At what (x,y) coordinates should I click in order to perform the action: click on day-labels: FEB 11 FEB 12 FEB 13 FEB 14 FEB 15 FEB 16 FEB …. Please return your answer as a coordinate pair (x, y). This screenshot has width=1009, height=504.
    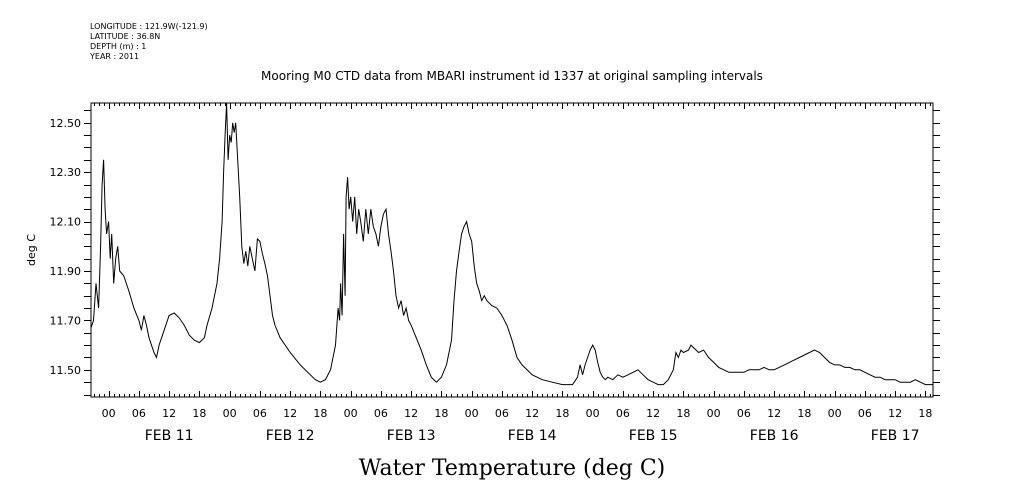
    Looking at the image, I should click on (532, 436).